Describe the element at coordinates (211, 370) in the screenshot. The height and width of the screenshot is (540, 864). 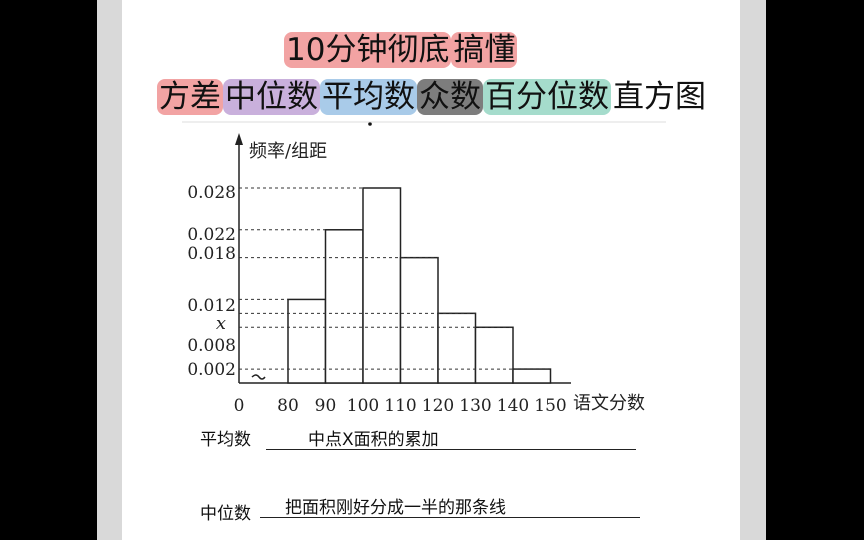
I see `y-tick-label: 0.002` at that location.